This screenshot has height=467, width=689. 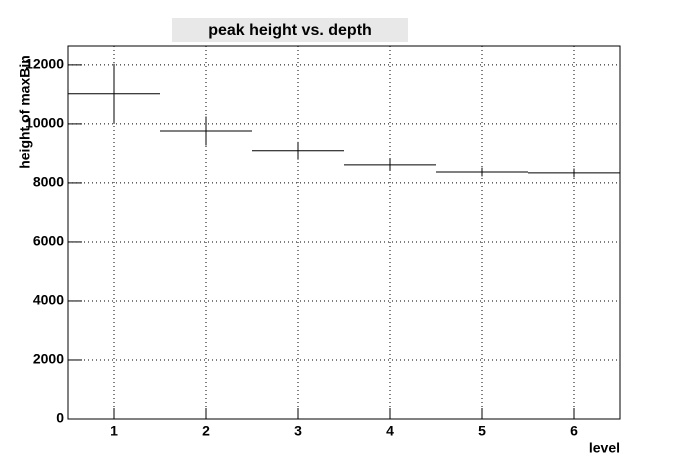 I want to click on y-tick-label: 2000, so click(x=48, y=359).